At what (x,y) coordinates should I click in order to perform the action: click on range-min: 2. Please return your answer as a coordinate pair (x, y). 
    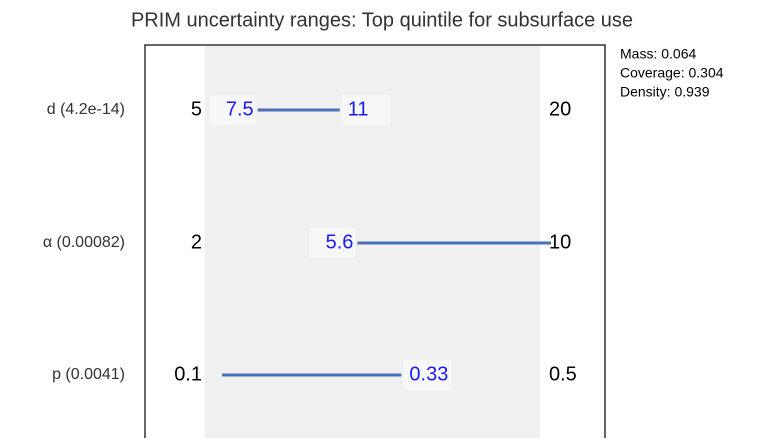
    Looking at the image, I should click on (196, 242).